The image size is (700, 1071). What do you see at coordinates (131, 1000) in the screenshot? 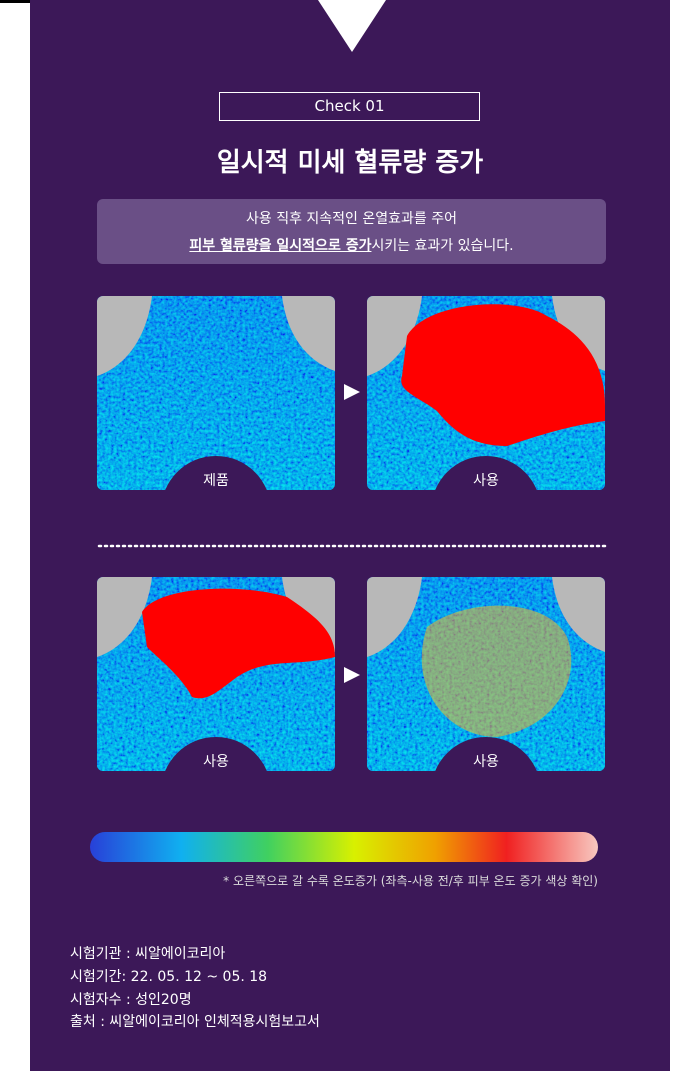
I see `info-line: 시험자수 : 성인20명` at bounding box center [131, 1000].